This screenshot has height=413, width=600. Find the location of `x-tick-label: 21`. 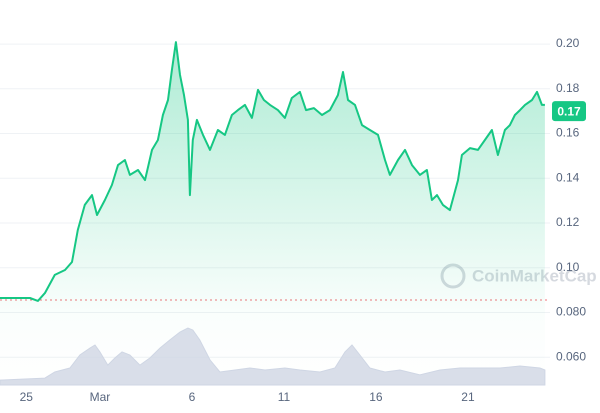

x-tick-label: 21 is located at coordinates (468, 397).